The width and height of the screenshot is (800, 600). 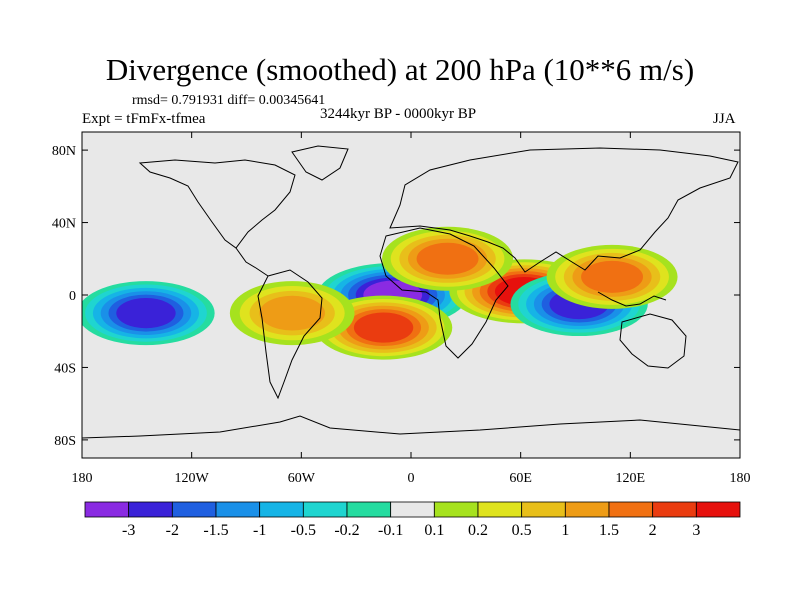 What do you see at coordinates (259, 530) in the screenshot?
I see `colorbar-label-3: -1` at bounding box center [259, 530].